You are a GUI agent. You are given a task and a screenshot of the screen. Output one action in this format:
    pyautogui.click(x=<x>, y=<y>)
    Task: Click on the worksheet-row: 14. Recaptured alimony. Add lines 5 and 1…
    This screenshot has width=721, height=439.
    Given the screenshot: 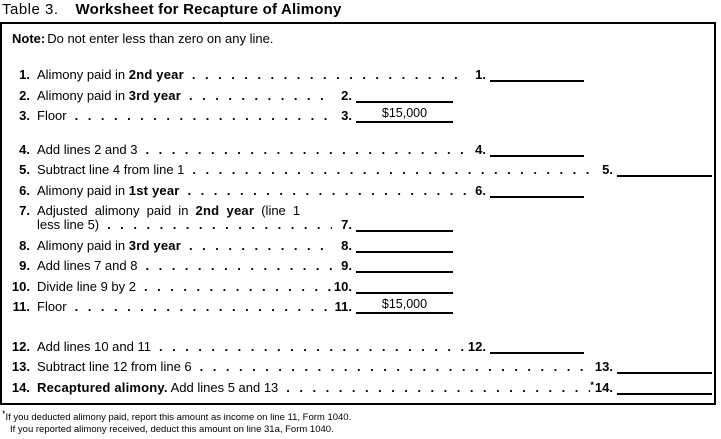 What is the action you would take?
    pyautogui.click(x=358, y=390)
    